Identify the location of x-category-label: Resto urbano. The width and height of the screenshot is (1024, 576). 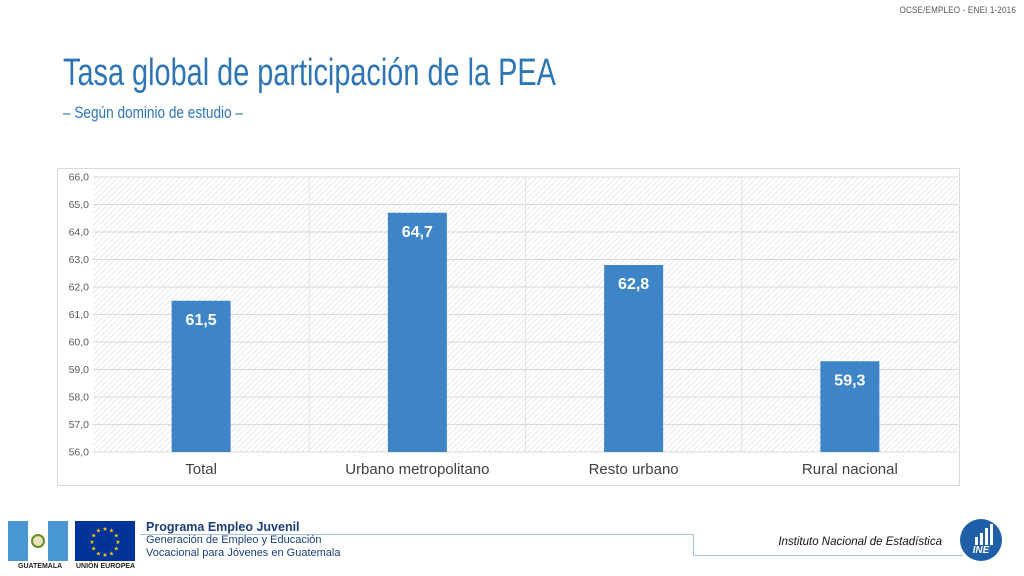
(634, 469).